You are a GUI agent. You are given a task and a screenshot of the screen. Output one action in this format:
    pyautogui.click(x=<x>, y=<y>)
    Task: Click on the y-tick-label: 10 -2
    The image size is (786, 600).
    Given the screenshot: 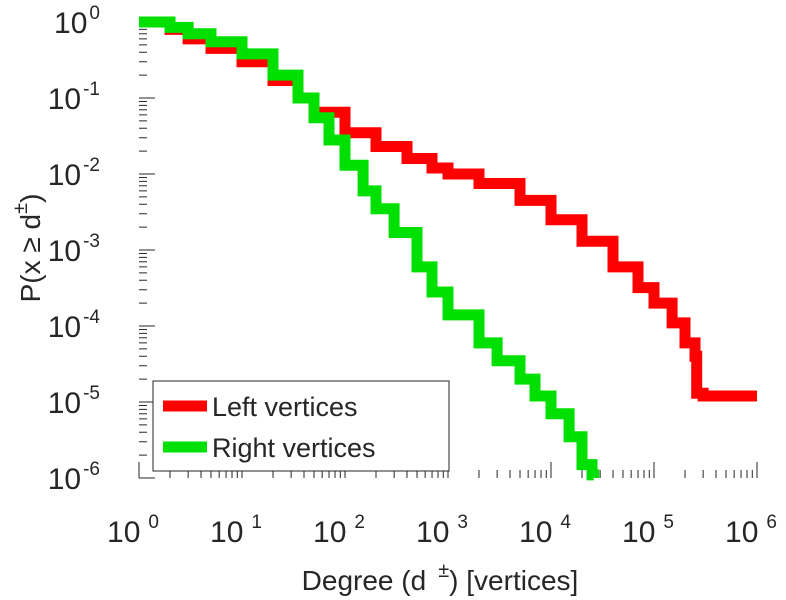 What is the action you would take?
    pyautogui.click(x=74, y=173)
    